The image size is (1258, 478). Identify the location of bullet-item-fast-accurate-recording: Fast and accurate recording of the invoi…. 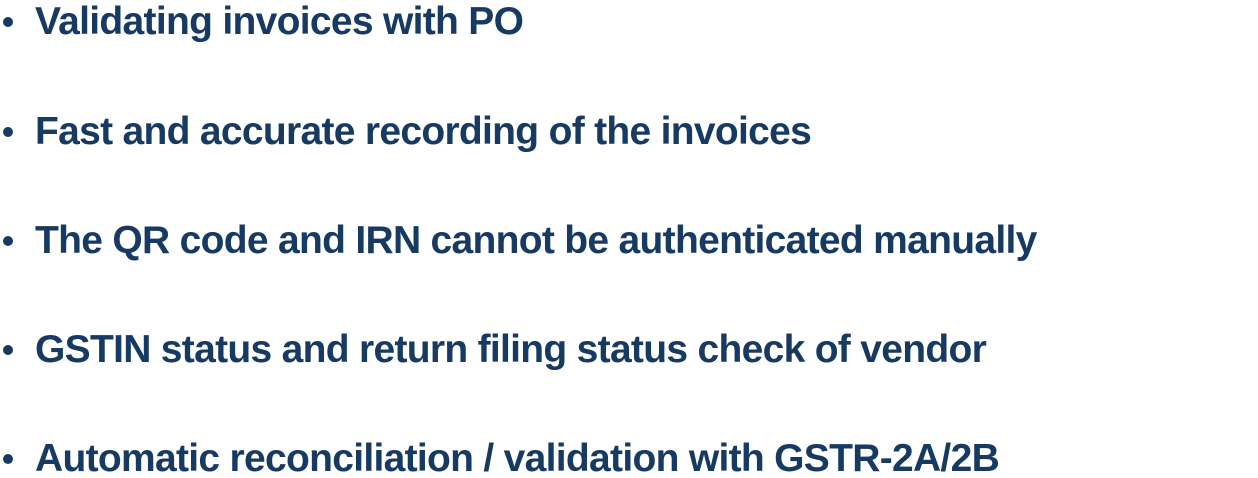
(406, 132).